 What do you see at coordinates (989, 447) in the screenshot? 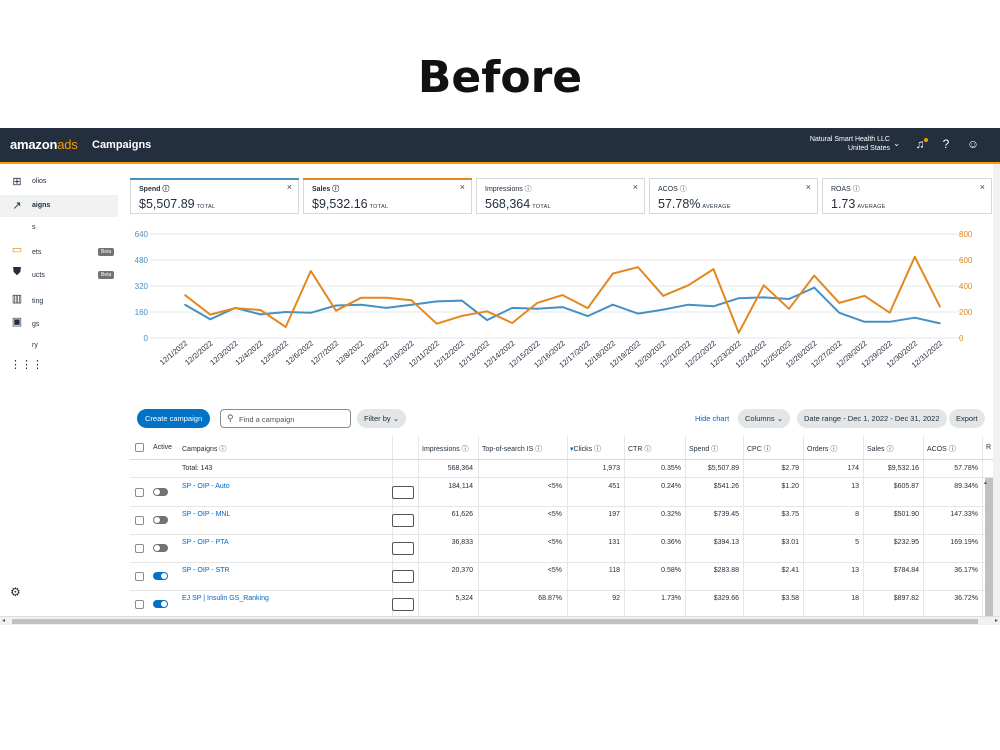
I see `header-roas: R` at bounding box center [989, 447].